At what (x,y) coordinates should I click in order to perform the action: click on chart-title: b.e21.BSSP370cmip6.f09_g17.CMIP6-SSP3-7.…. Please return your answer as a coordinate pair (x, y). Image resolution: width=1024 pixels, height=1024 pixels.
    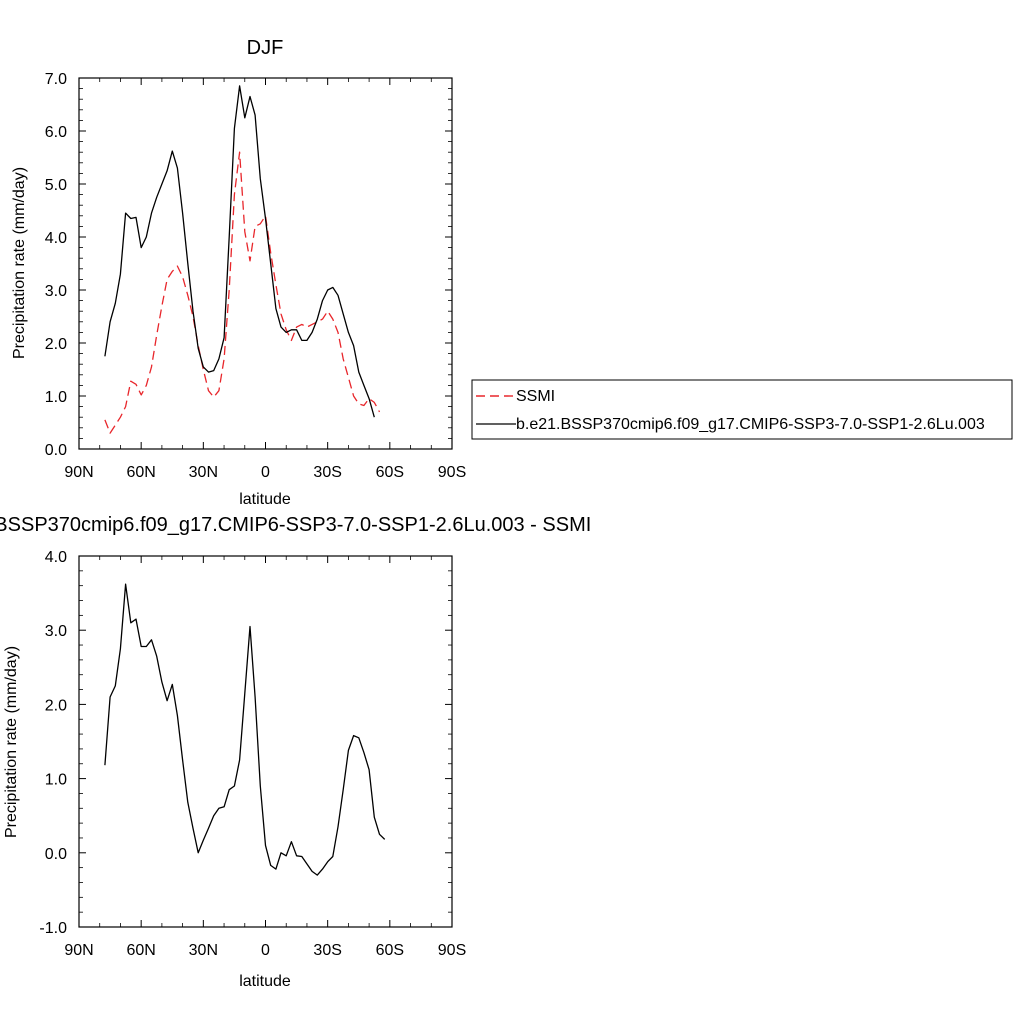
    Looking at the image, I should click on (295, 525).